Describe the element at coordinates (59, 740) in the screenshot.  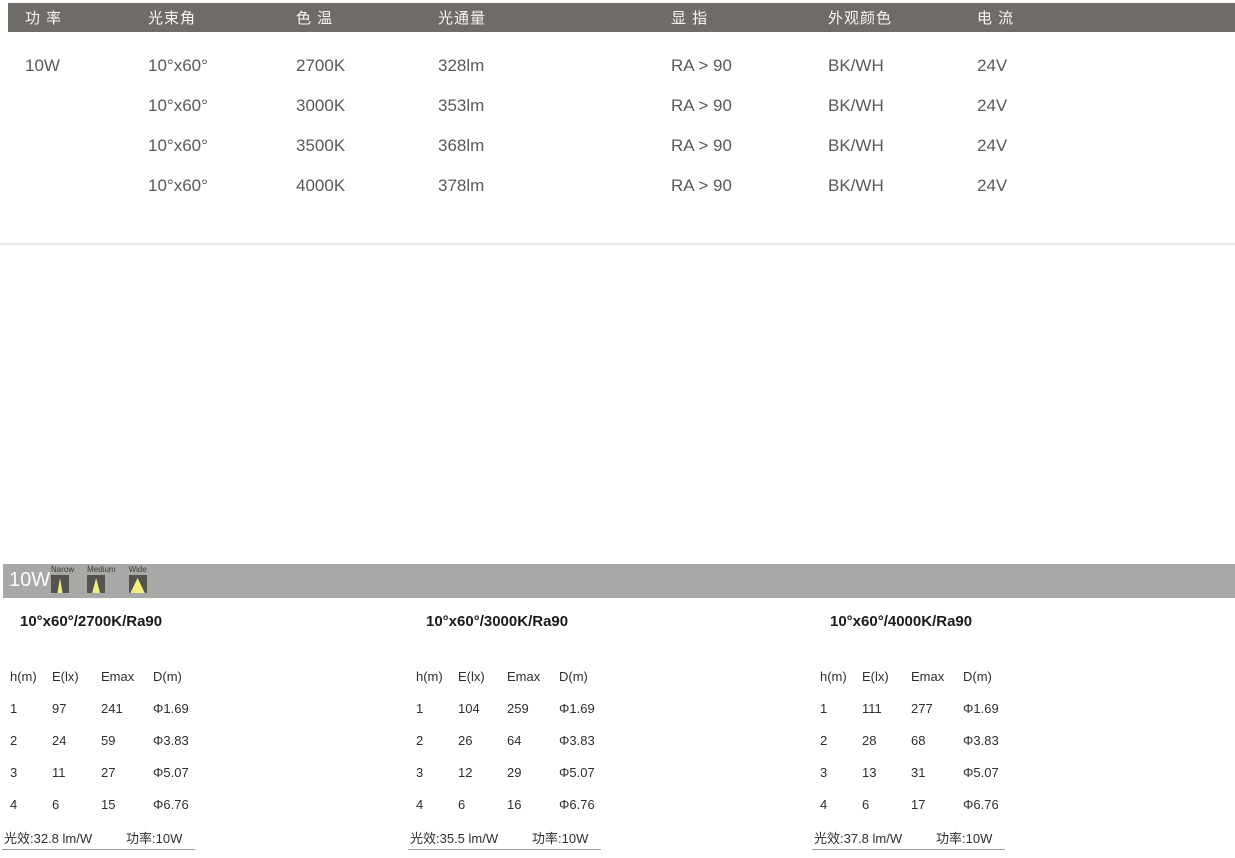
I see `pt-cell: 24` at that location.